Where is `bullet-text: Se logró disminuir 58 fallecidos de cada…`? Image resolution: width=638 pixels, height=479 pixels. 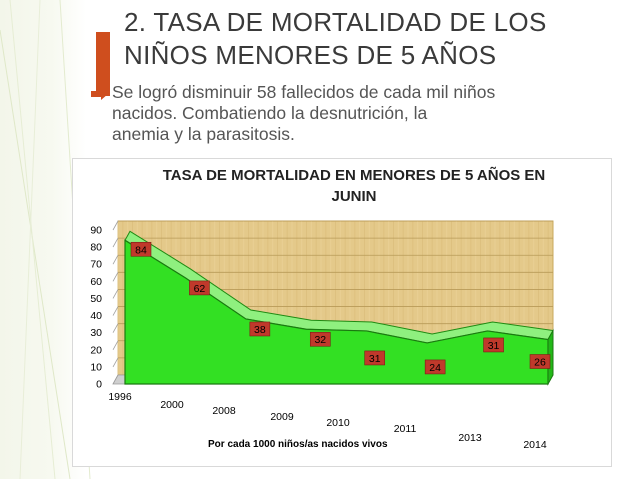
bullet-text: Se logró disminuir 58 fallecidos de cada… is located at coordinates (372, 113).